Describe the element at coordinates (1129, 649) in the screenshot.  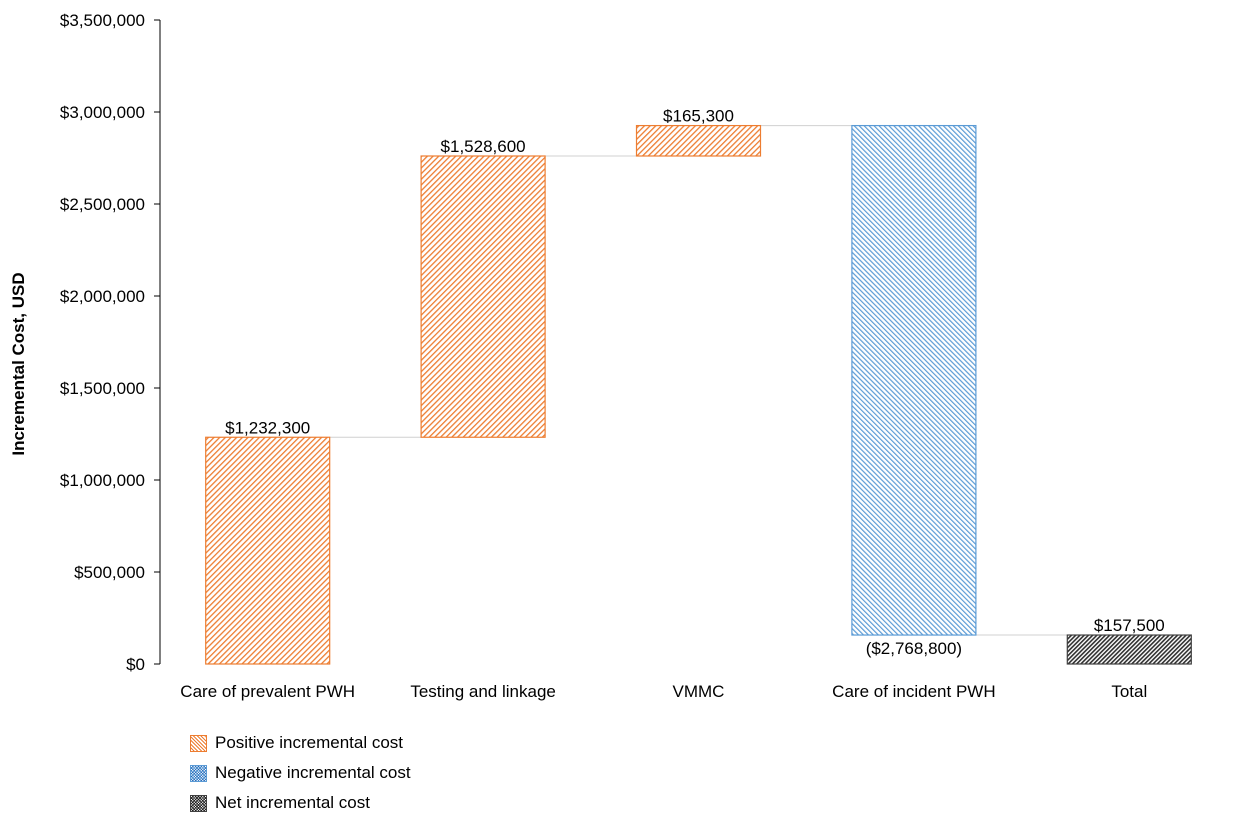
I see `bar-total` at that location.